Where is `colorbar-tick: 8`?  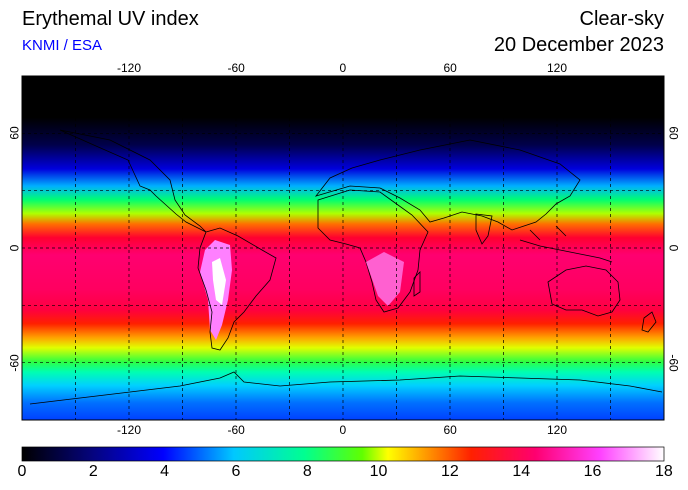
colorbar-tick: 8 is located at coordinates (307, 471).